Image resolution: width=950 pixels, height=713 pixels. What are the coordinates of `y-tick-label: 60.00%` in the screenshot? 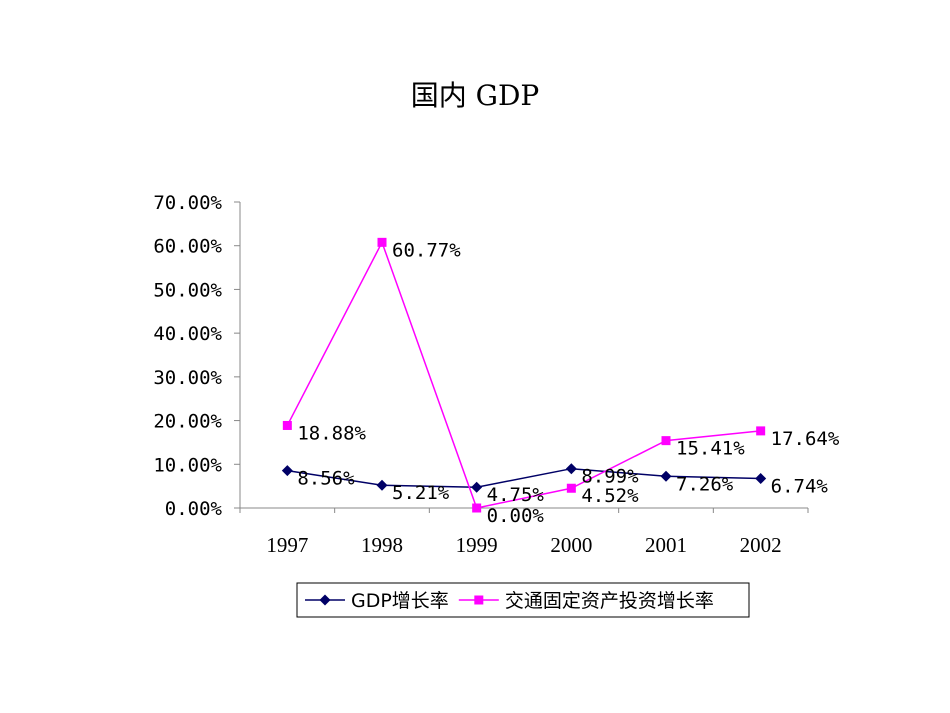 It's located at (187, 247).